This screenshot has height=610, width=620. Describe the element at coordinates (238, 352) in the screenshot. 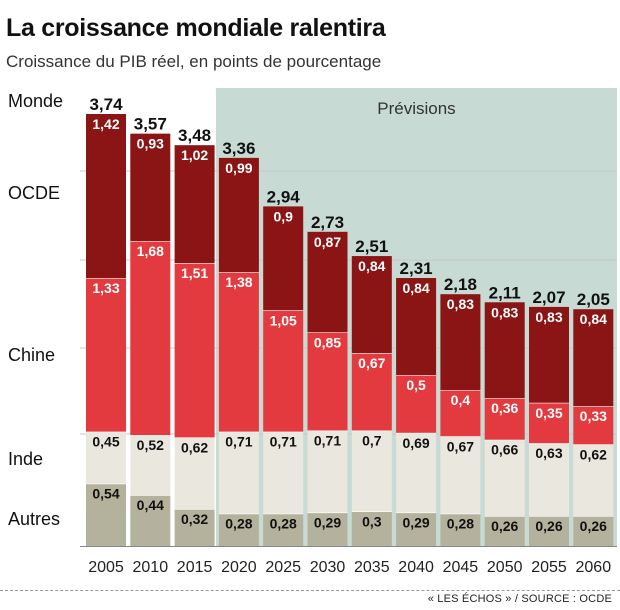

I see `bar-chine-2020` at that location.